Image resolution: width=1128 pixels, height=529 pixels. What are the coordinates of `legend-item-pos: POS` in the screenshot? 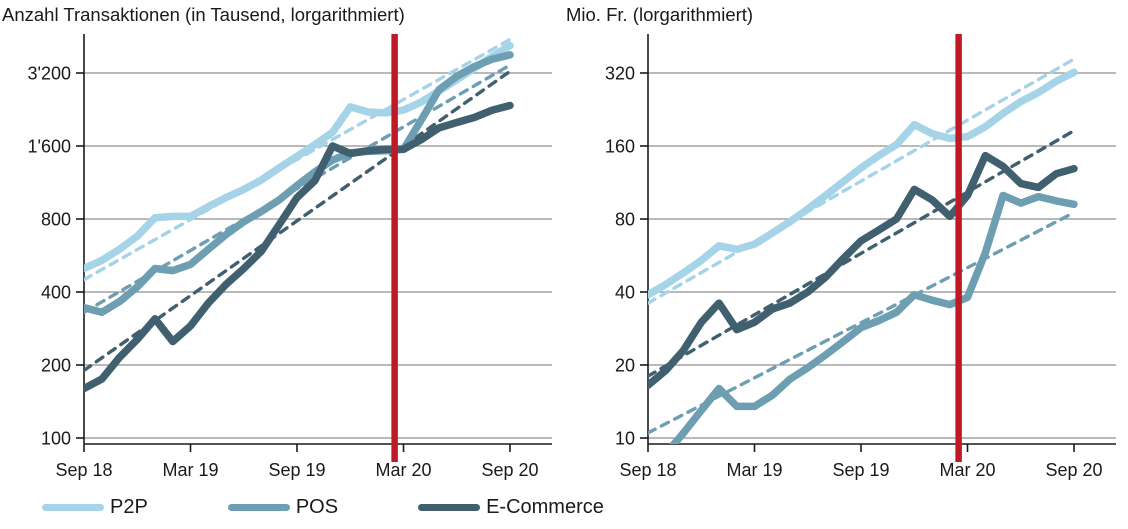 It's located at (283, 507).